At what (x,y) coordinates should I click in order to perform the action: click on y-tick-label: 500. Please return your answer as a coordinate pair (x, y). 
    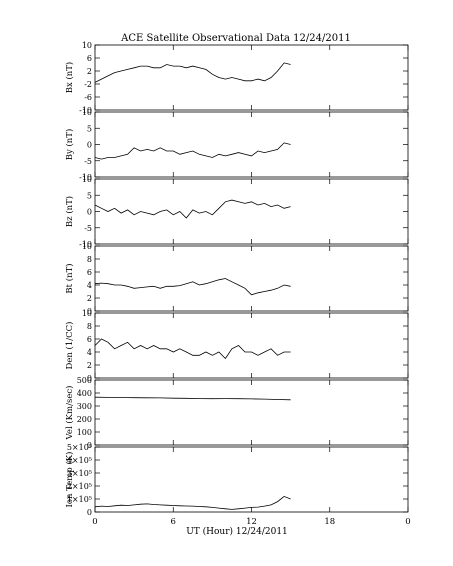
    Looking at the image, I should click on (84, 380).